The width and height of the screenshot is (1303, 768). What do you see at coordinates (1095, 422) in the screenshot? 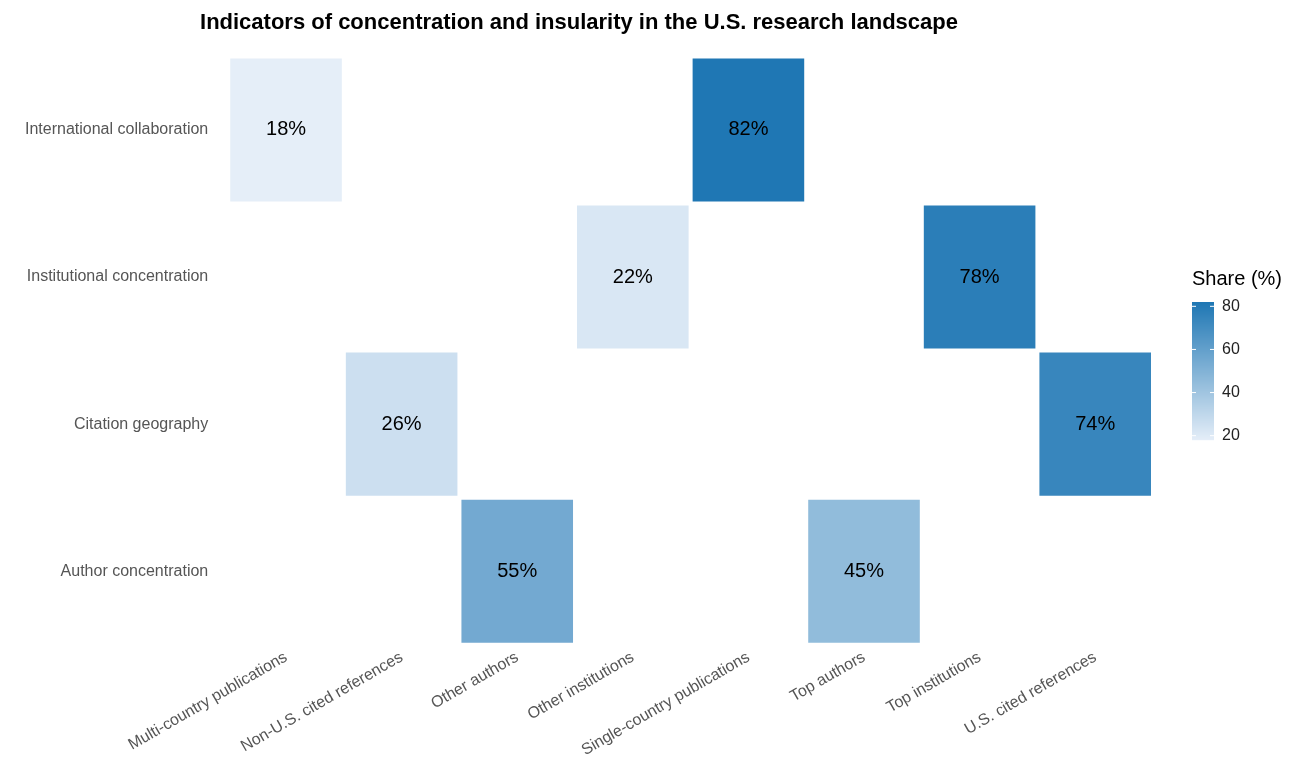
I see `data-label: 74%` at bounding box center [1095, 422].